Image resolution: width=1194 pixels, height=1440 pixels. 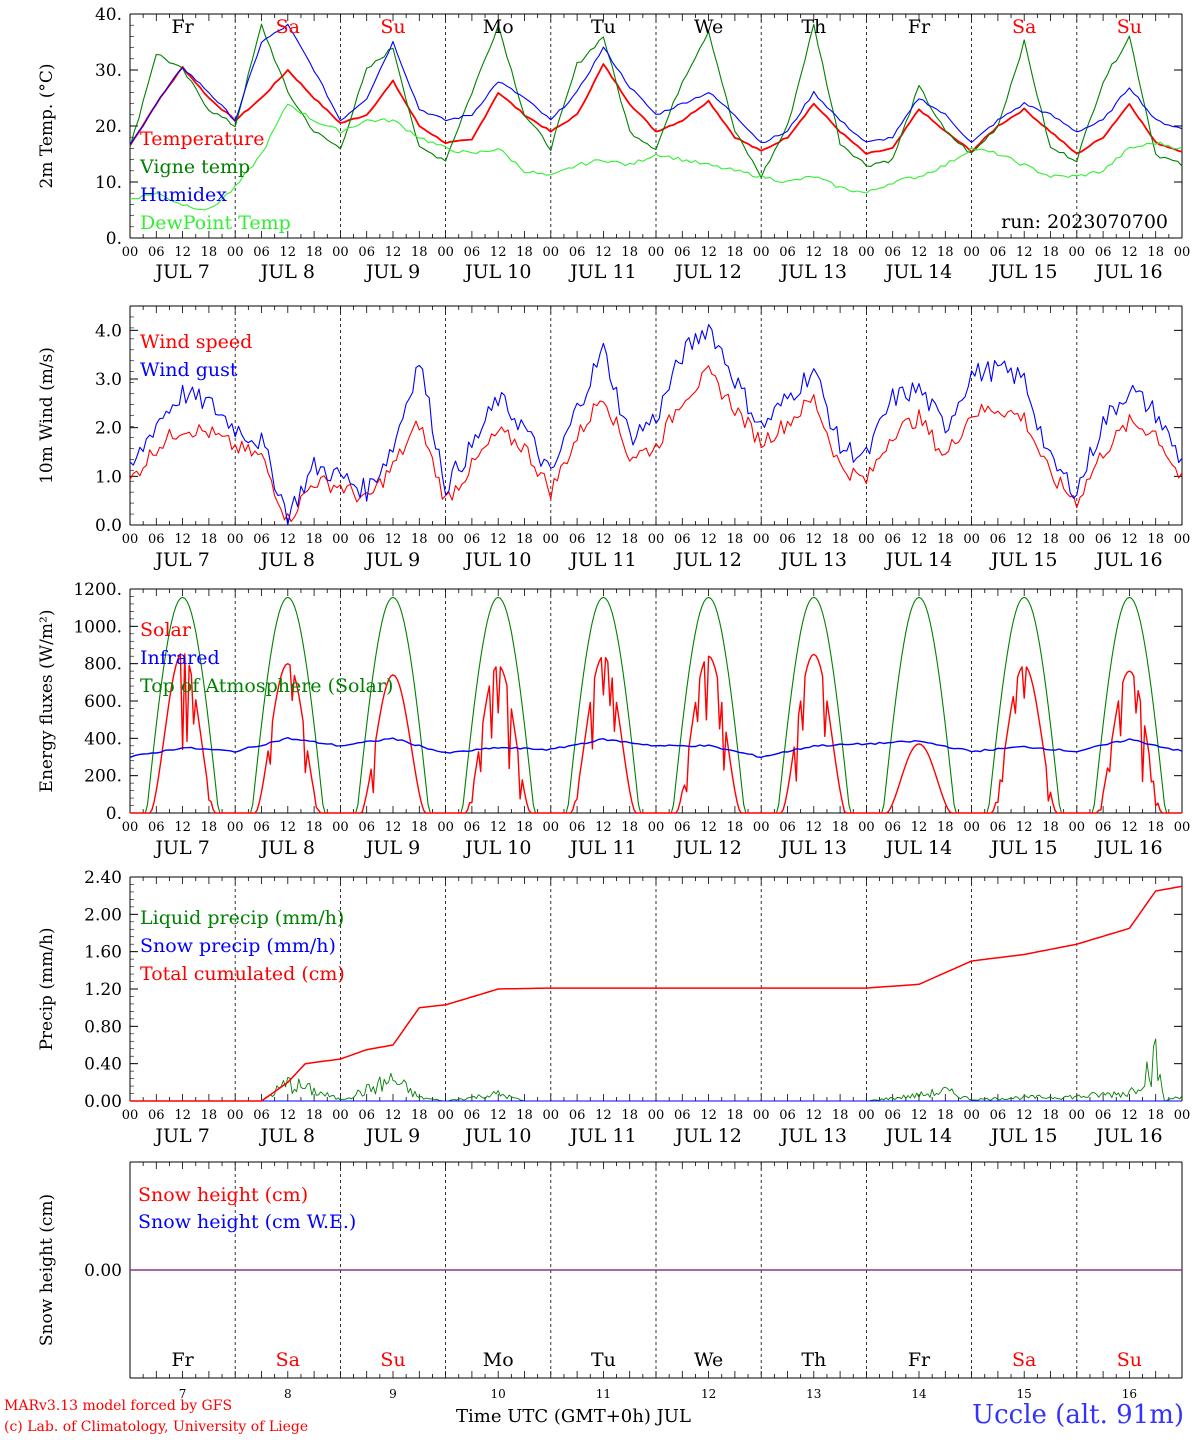 What do you see at coordinates (103, 739) in the screenshot?
I see `y-tick-label: 400.` at bounding box center [103, 739].